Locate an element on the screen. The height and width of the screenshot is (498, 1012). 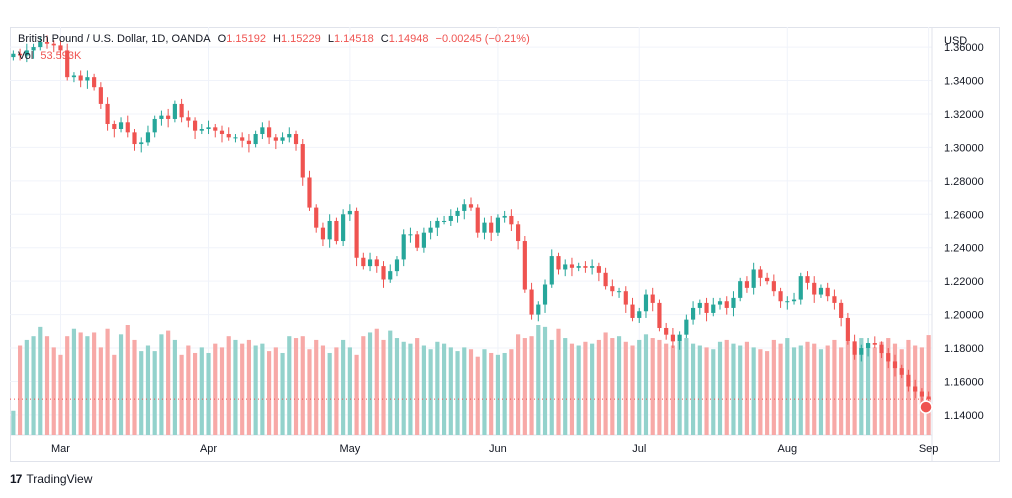
legend-open: 1.15192 is located at coordinates (246, 39).